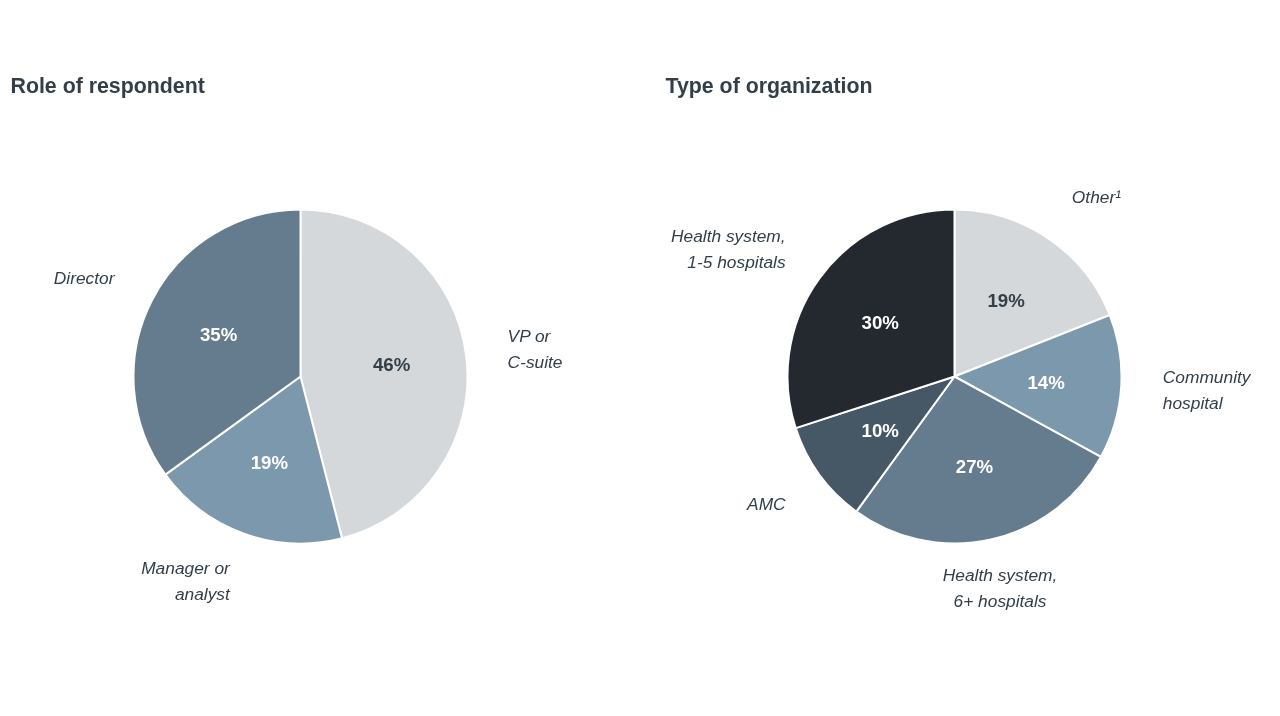 The image size is (1280, 716). What do you see at coordinates (1000, 588) in the screenshot?
I see `slice-label: Health system, 6+ hospitals` at bounding box center [1000, 588].